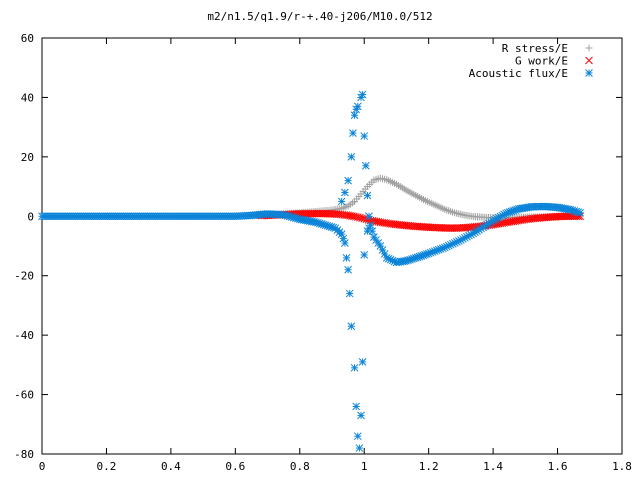  Describe the element at coordinates (24, 395) in the screenshot. I see `y-tick-label: -60` at that location.